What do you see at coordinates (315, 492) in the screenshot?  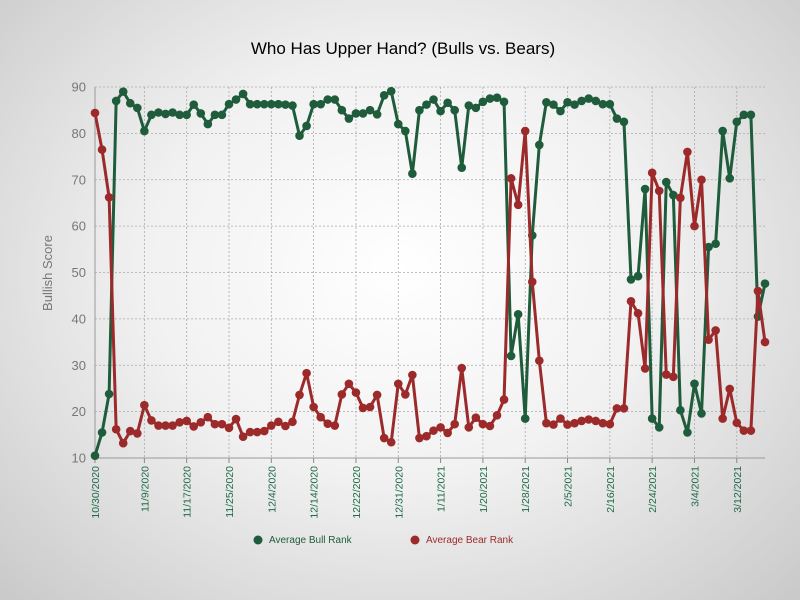 I see `x-tick-label: 12/14/2020` at bounding box center [315, 492].